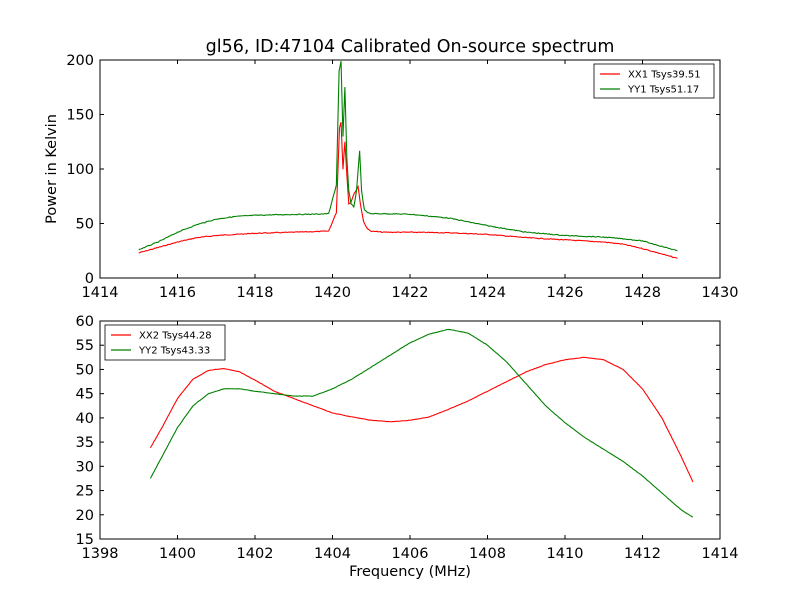 Image resolution: width=800 pixels, height=600 pixels. Describe the element at coordinates (177, 293) in the screenshot. I see `x-tick-label: 1416` at that location.